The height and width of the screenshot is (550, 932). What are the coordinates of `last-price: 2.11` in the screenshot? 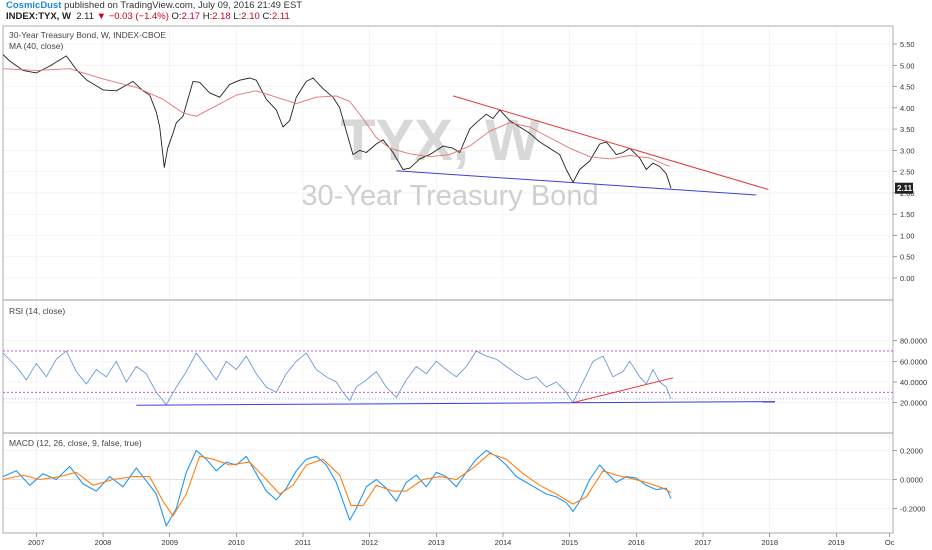 It's located at (85, 16).